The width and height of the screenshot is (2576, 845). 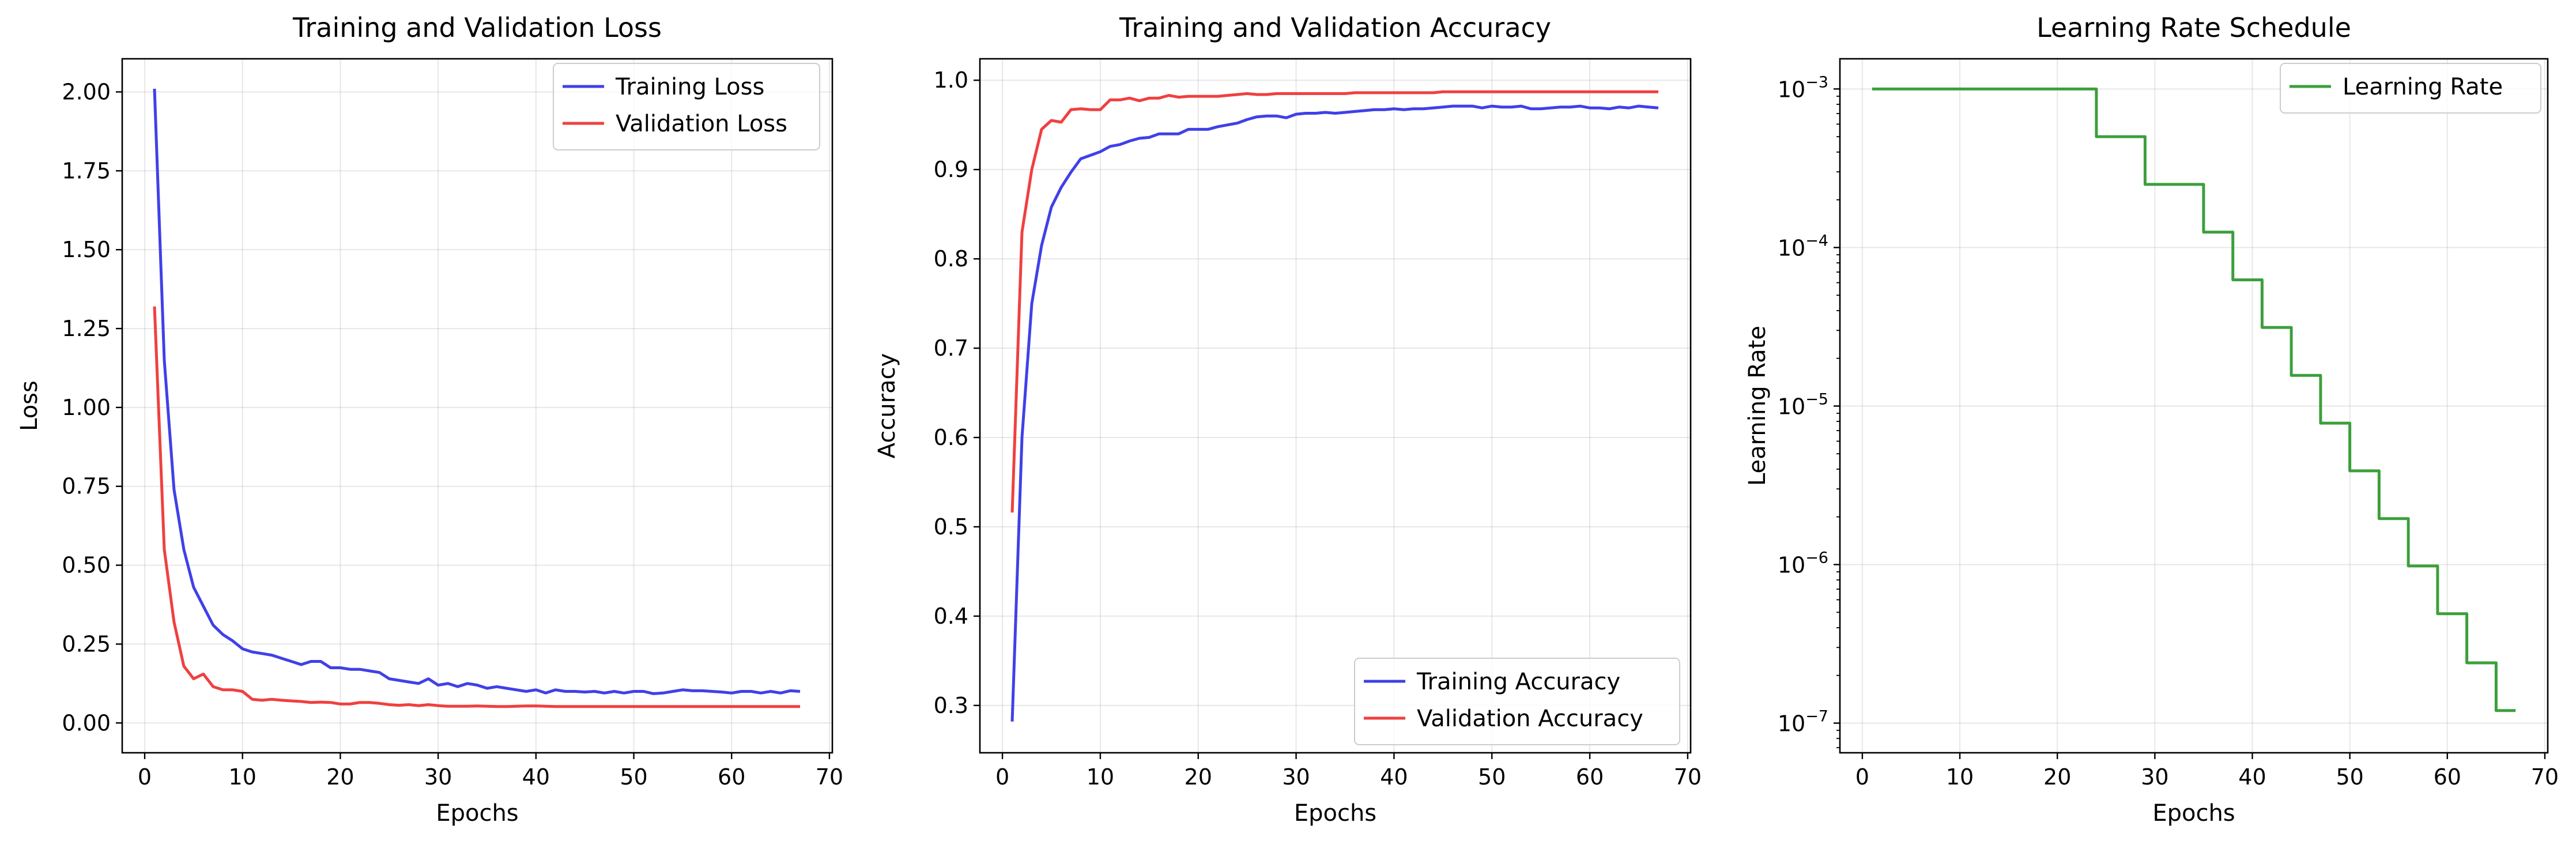 What do you see at coordinates (86, 565) in the screenshot?
I see `y-tick-label: 0.50` at bounding box center [86, 565].